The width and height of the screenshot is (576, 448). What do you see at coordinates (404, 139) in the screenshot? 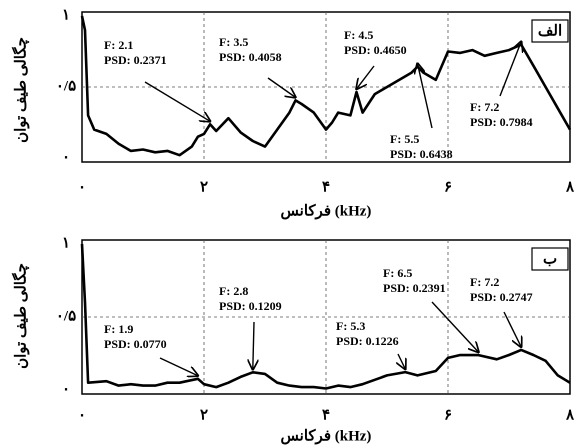
I see `annotation-text: F: 5.5` at bounding box center [404, 139].